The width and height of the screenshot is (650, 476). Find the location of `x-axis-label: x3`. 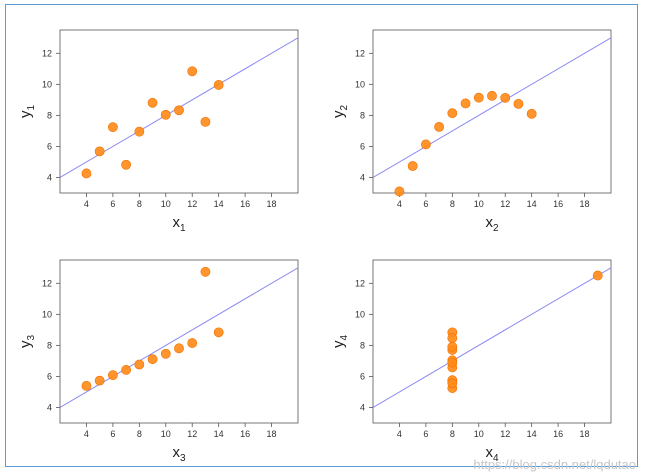

x-axis-label: x3 is located at coordinates (179, 454).